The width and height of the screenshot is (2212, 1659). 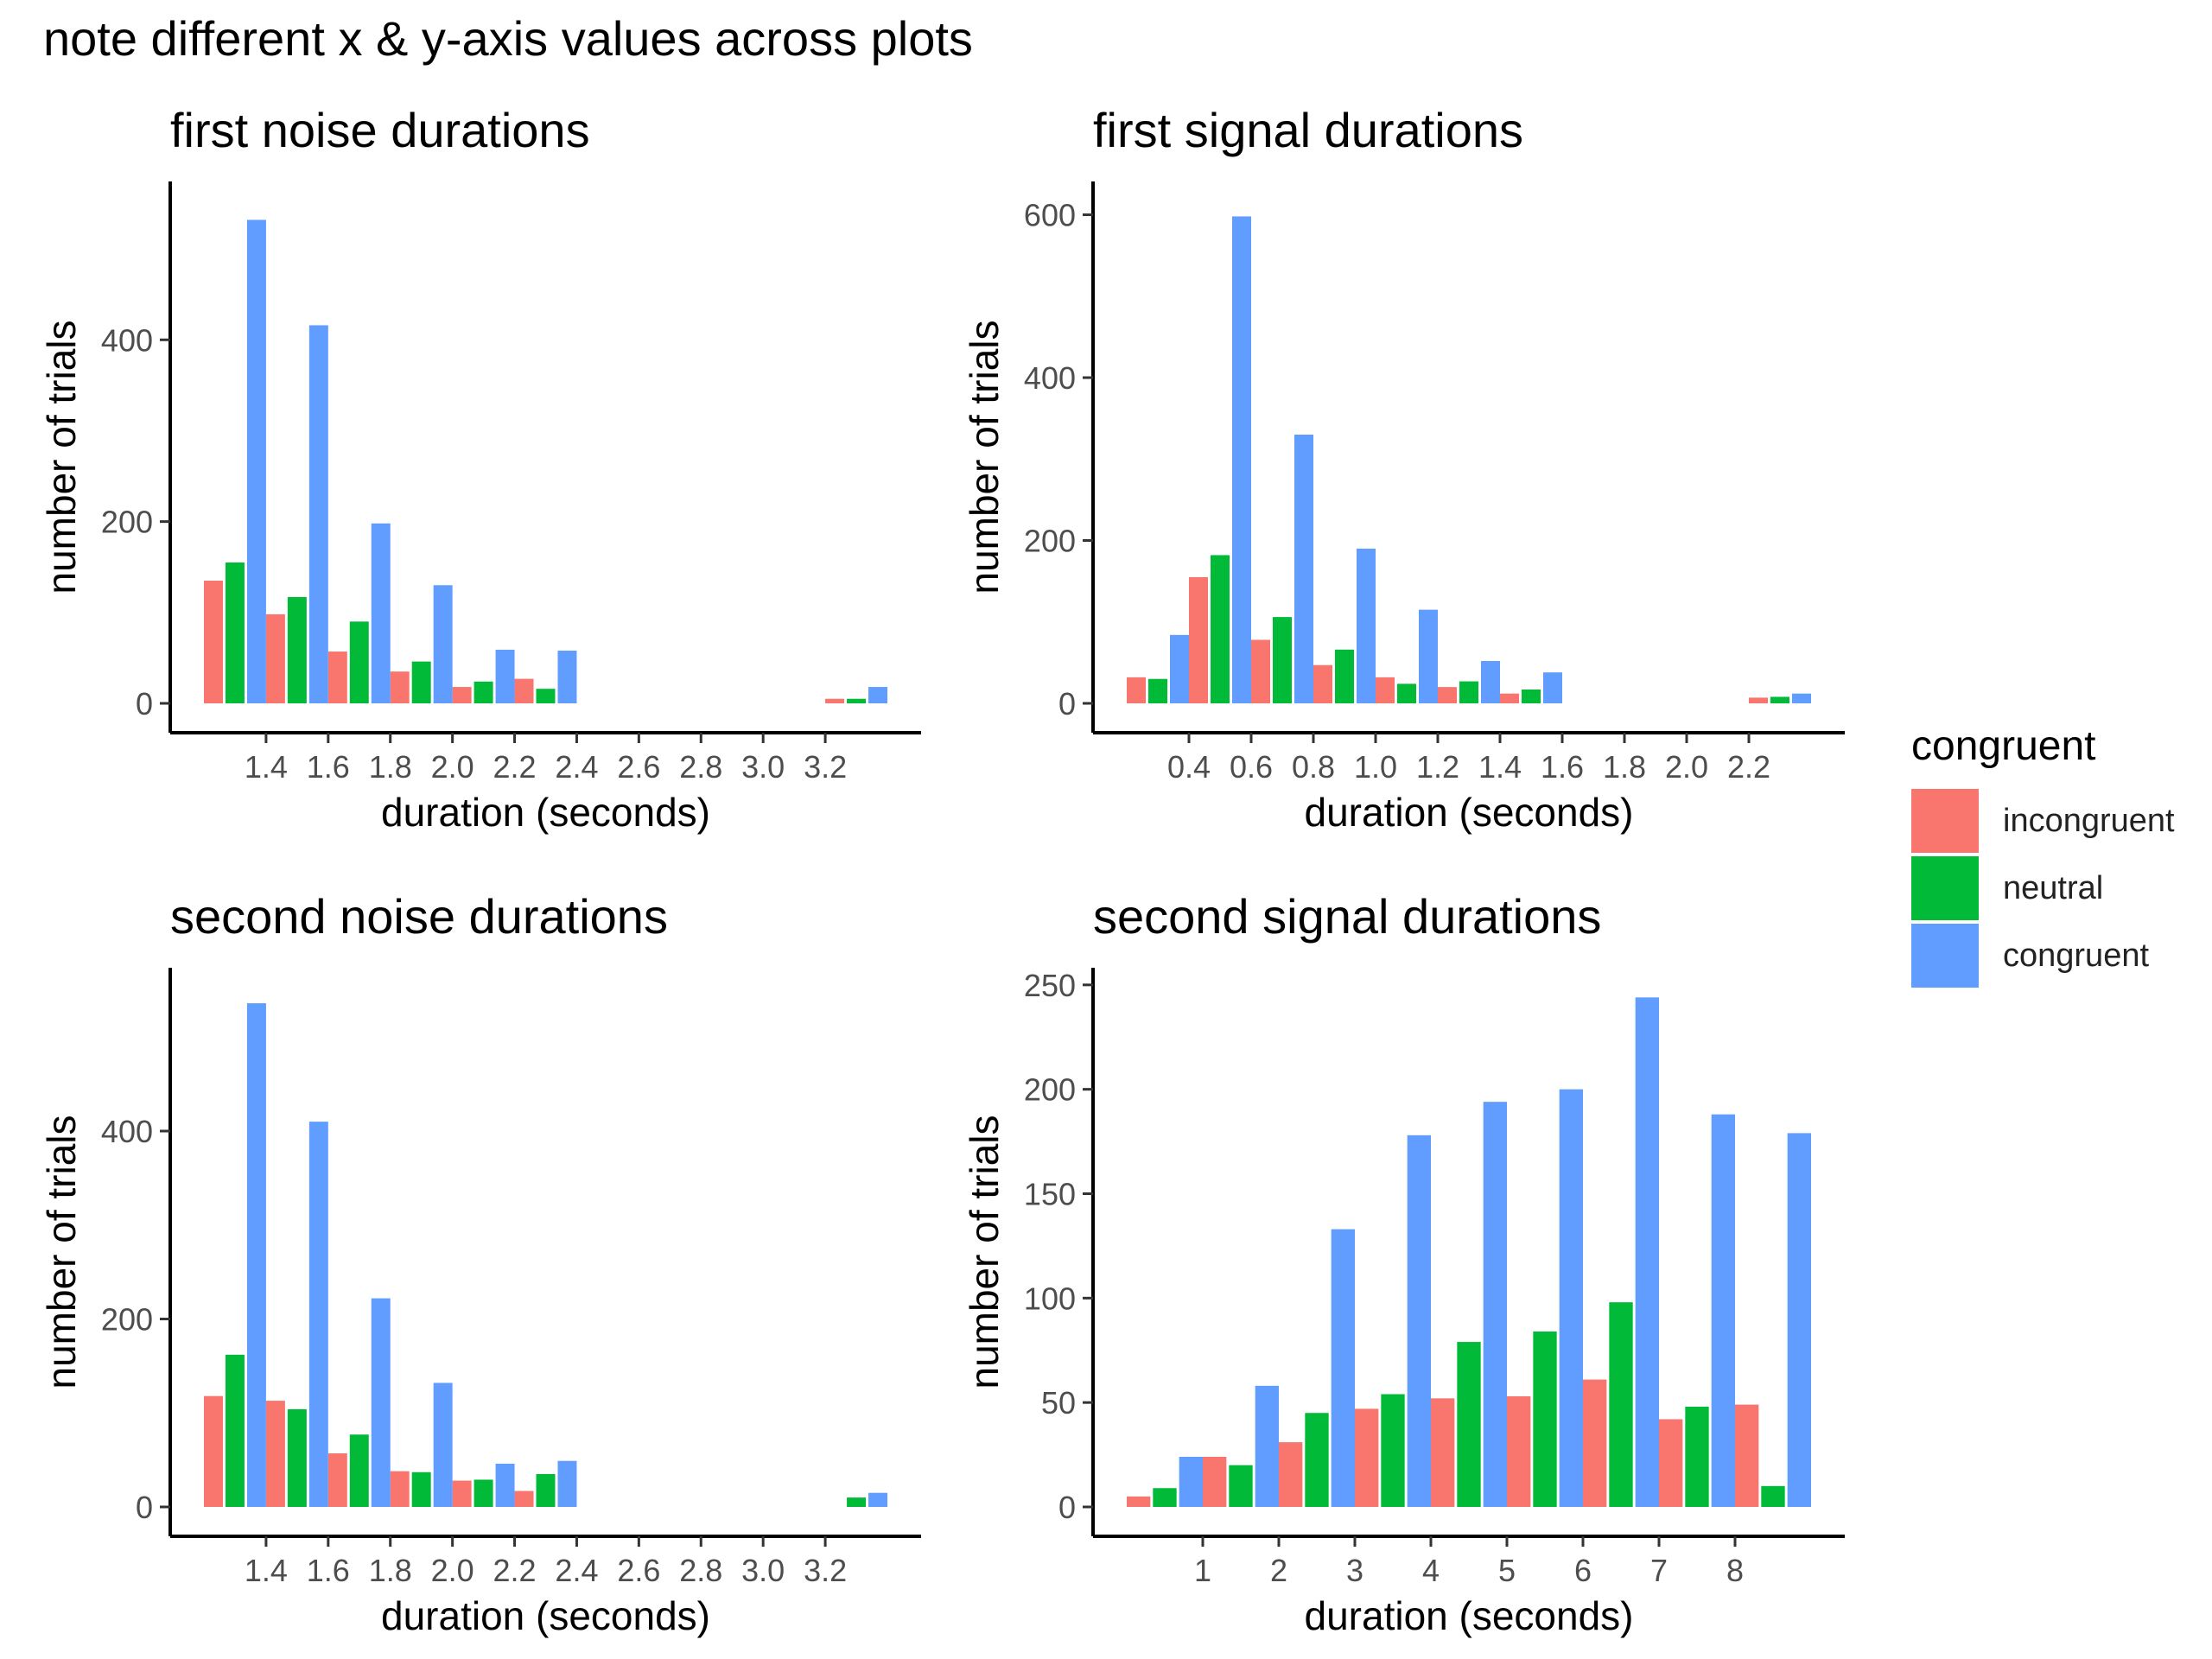 I want to click on x-tick-label: 8, so click(x=1735, y=1570).